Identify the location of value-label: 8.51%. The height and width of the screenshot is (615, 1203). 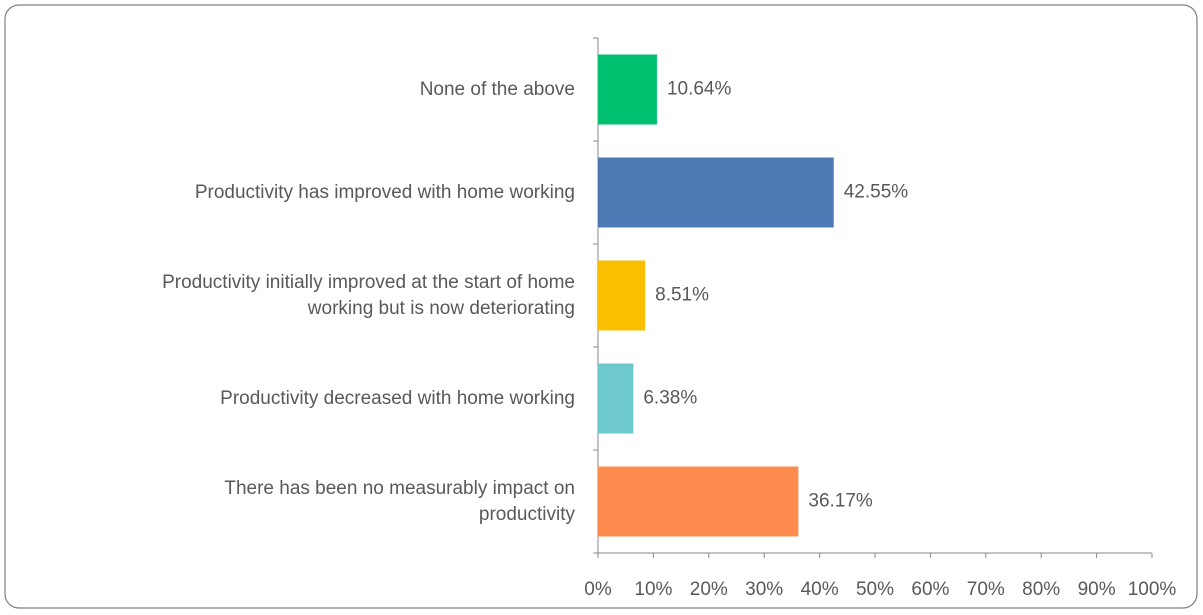
(682, 295).